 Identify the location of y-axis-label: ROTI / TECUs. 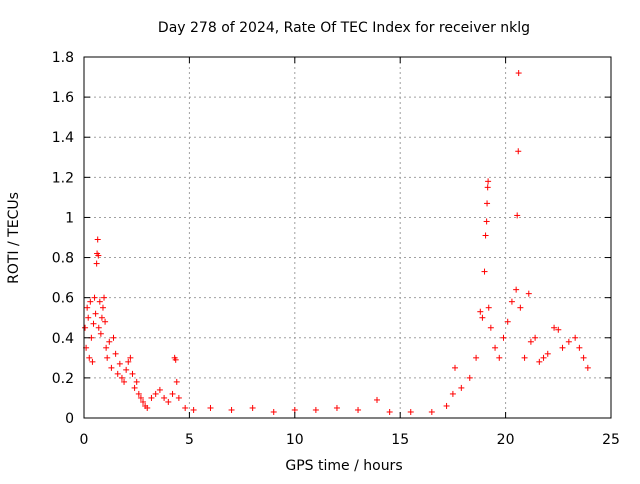
(14, 238).